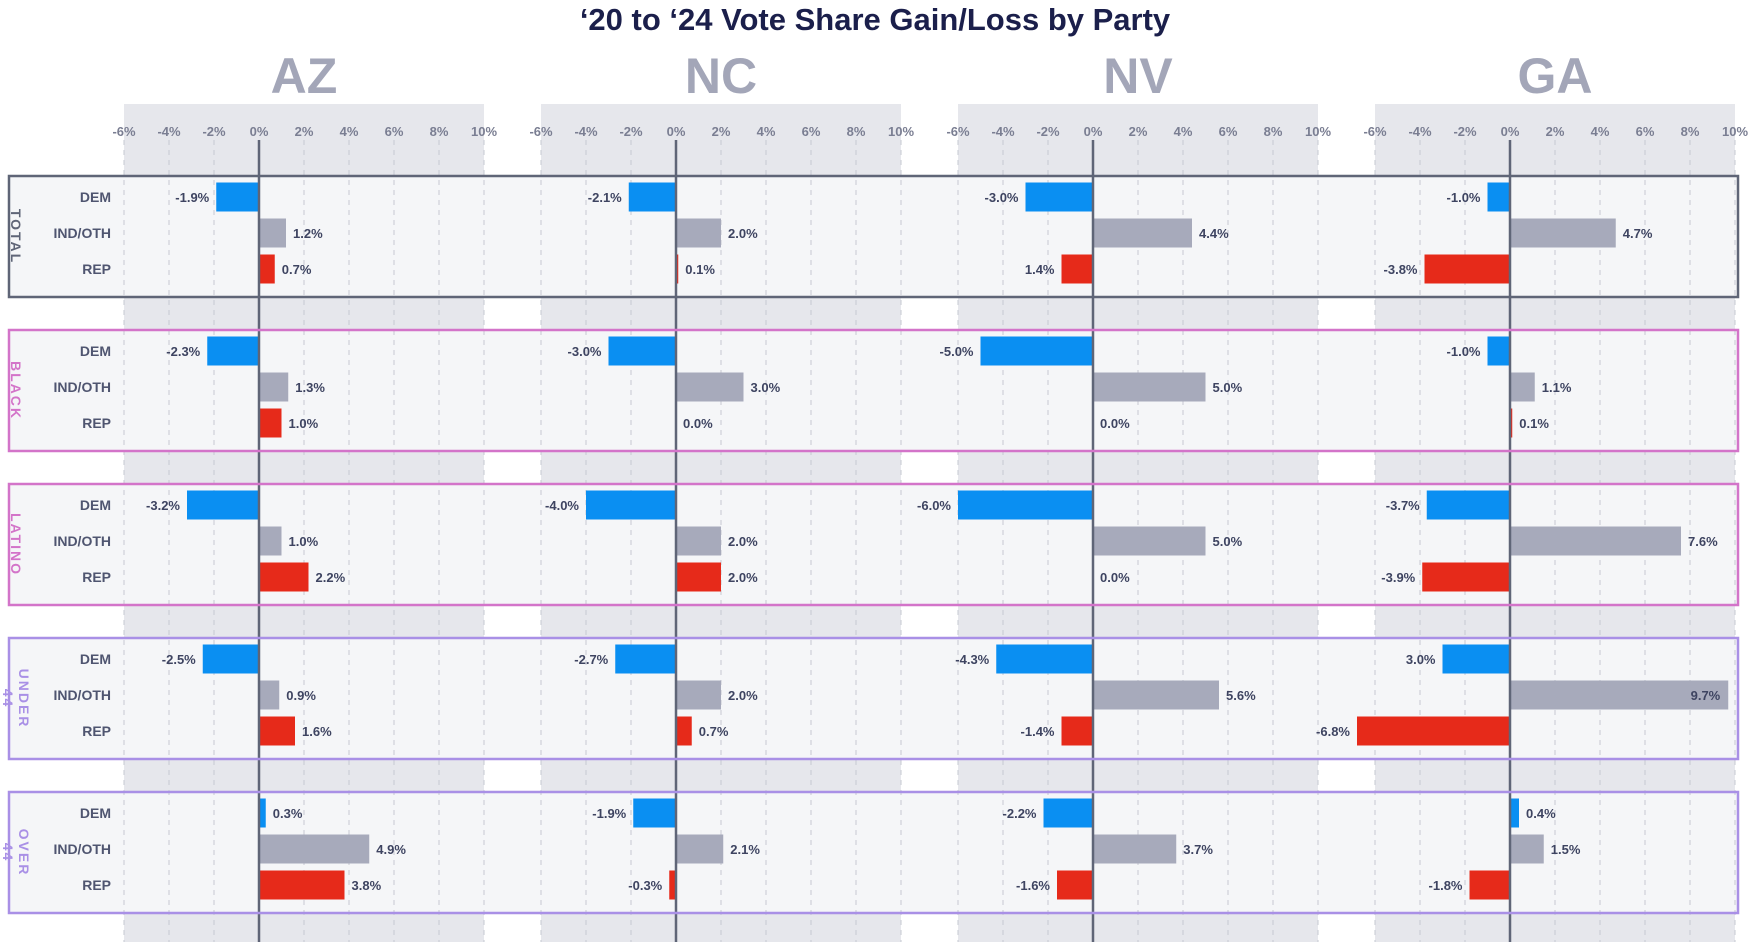  What do you see at coordinates (1401, 269) in the screenshot?
I see `value-label: -3.8%` at bounding box center [1401, 269].